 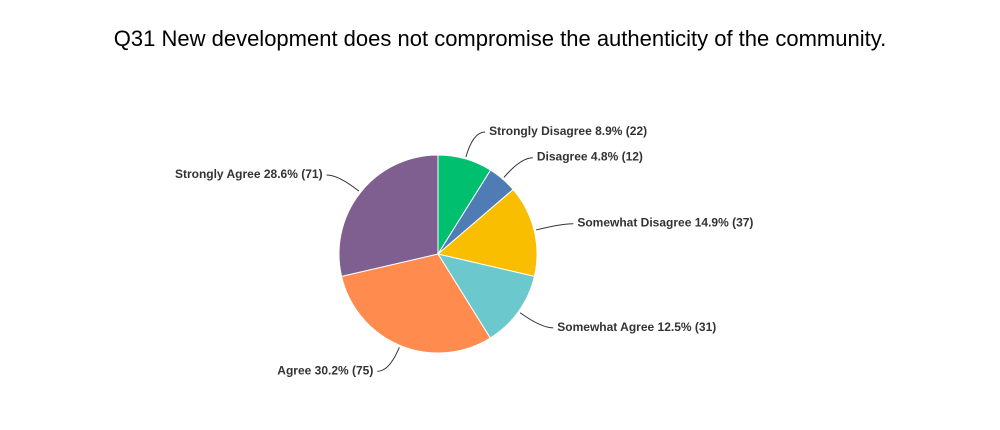 What do you see at coordinates (687, 327) in the screenshot?
I see `slice-value: 12.5% (31)` at bounding box center [687, 327].